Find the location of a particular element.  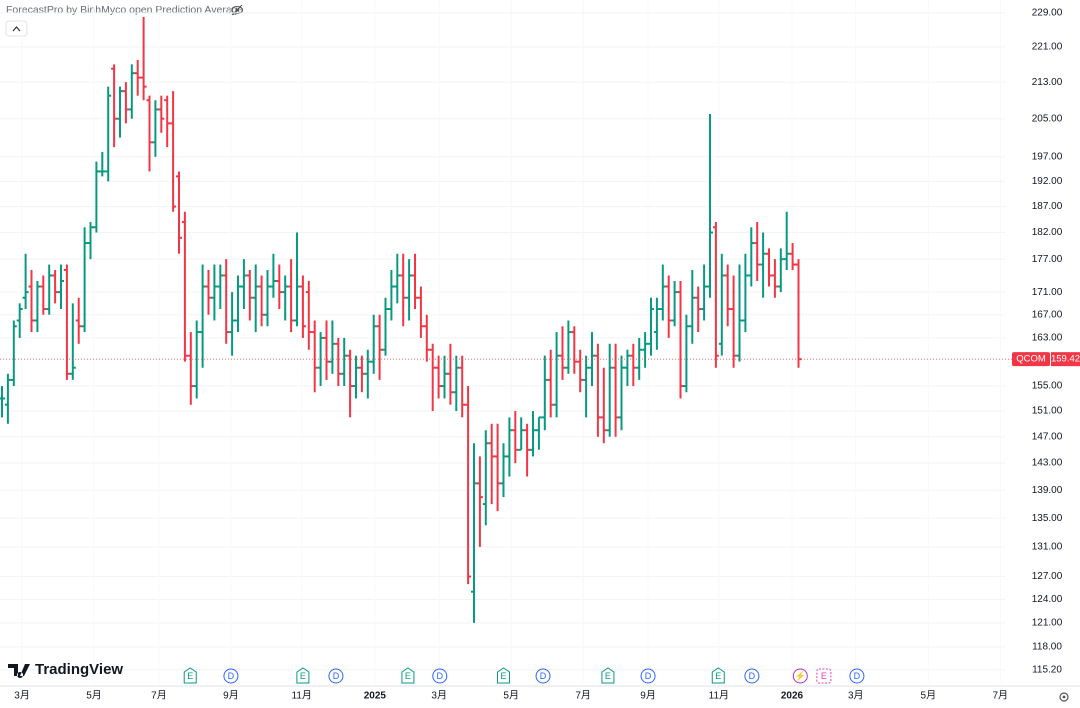

last-price-badge is located at coordinates (1065, 359).